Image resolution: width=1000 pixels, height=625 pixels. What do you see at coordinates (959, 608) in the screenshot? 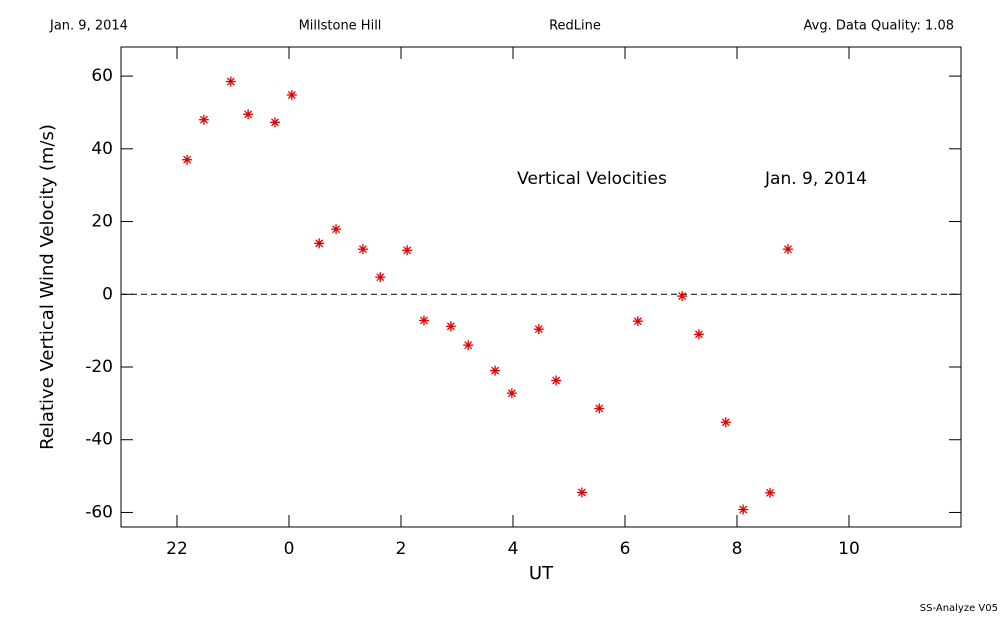
I see `footer: SS-Analyze V05` at bounding box center [959, 608].